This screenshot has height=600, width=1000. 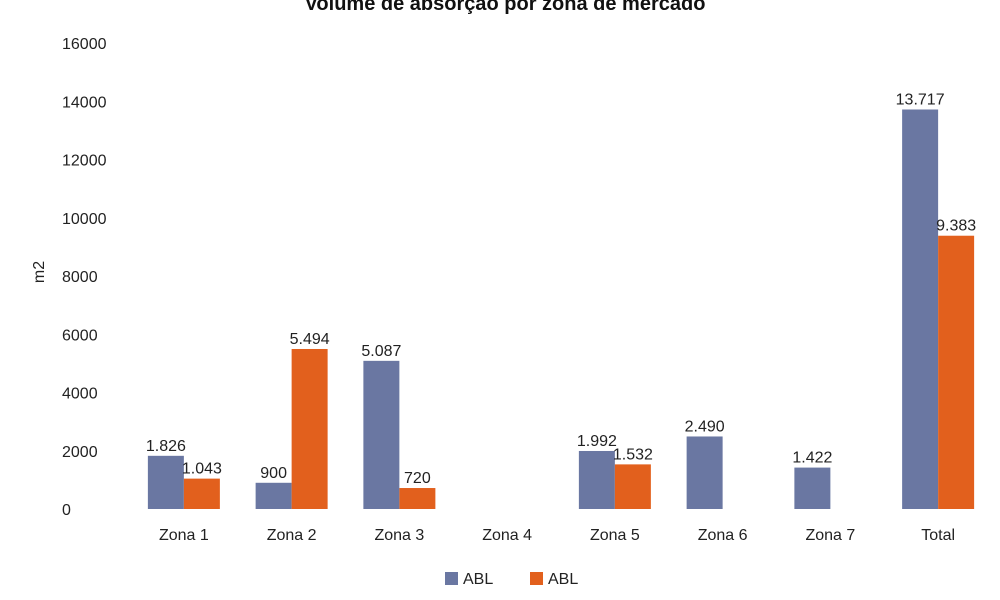 What do you see at coordinates (417, 478) in the screenshot?
I see `data-label: 720` at bounding box center [417, 478].